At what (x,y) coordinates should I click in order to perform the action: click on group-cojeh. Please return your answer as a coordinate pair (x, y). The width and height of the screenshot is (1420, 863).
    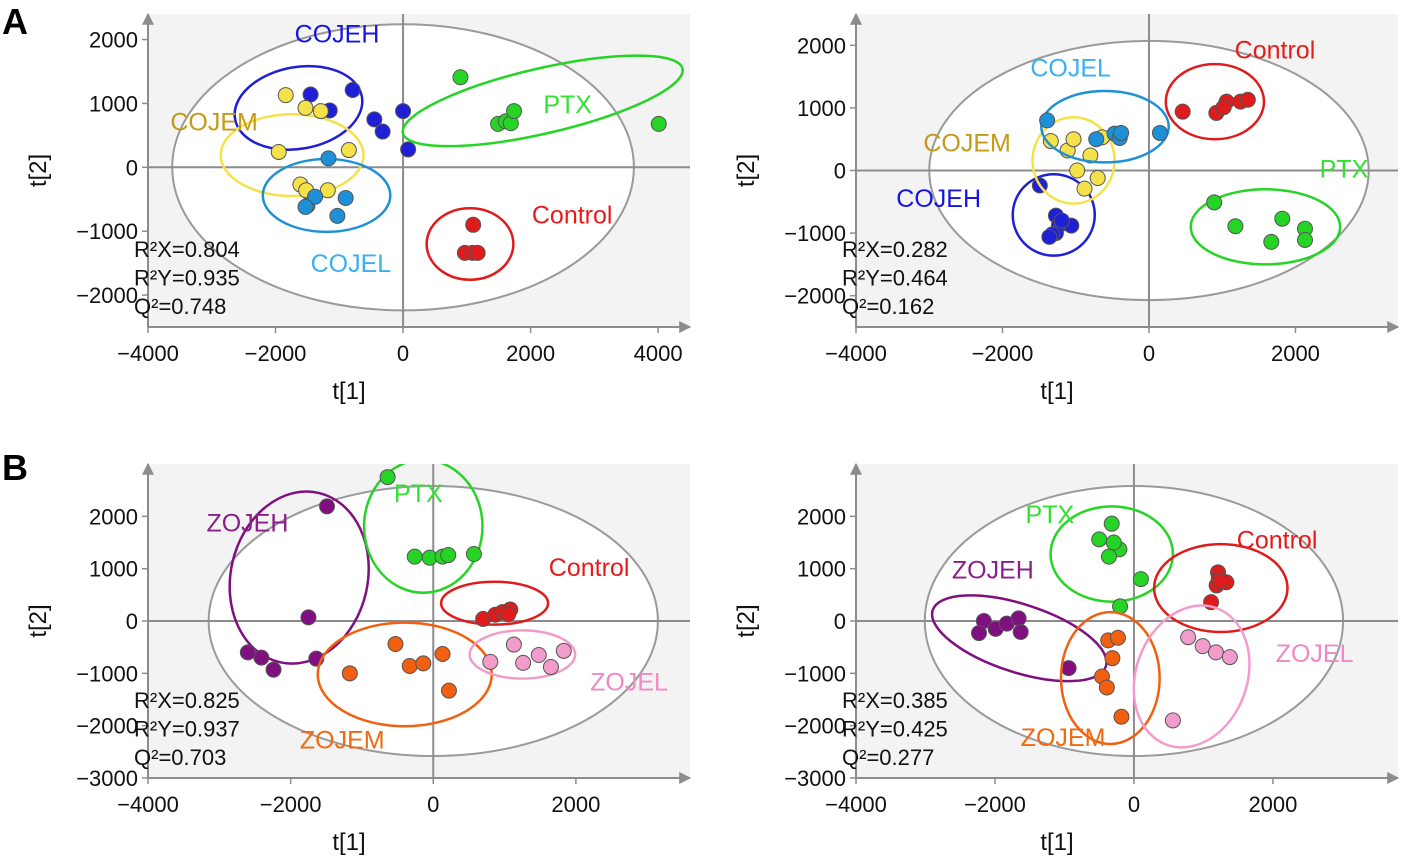
    Looking at the image, I should click on (325, 111).